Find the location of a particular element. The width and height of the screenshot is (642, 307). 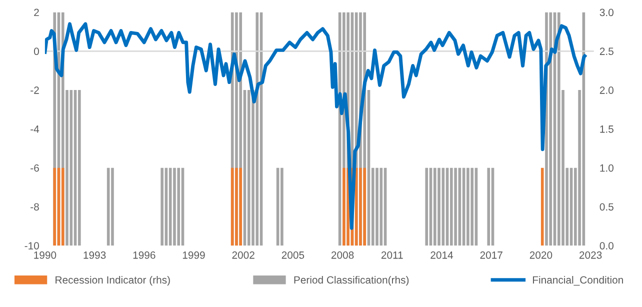

x-tick-label: 2023 is located at coordinates (590, 255).